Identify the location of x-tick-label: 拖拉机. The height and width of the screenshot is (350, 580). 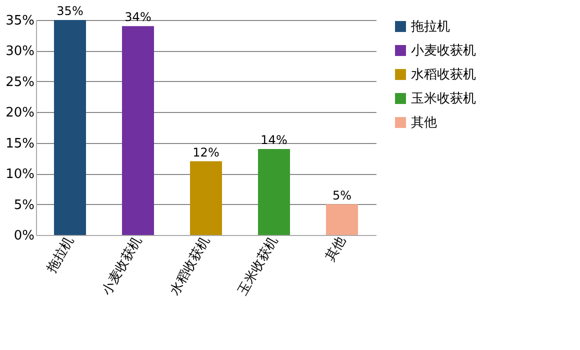
(60, 255).